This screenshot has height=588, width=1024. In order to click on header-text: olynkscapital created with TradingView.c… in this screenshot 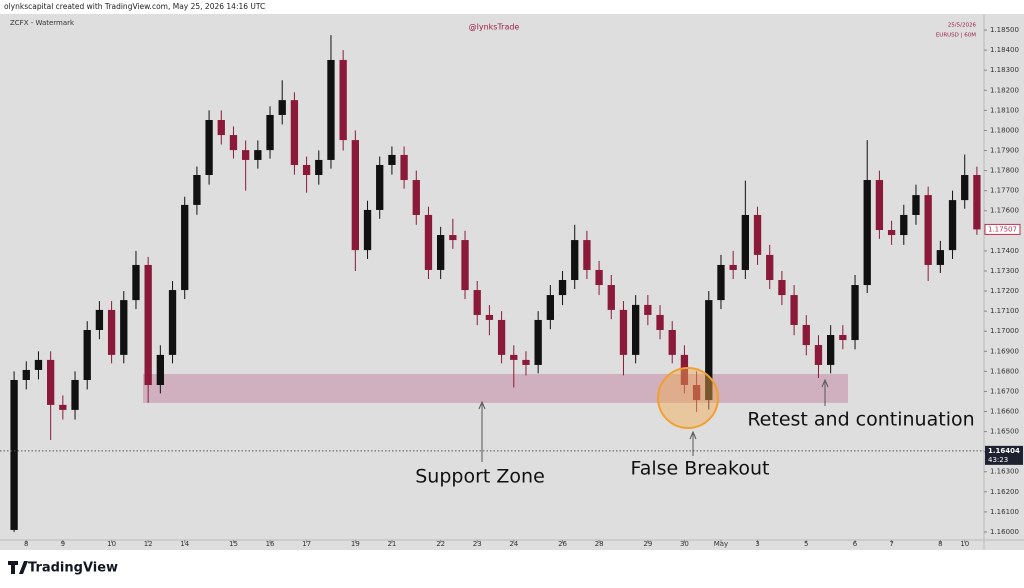, I will do `click(134, 6)`.